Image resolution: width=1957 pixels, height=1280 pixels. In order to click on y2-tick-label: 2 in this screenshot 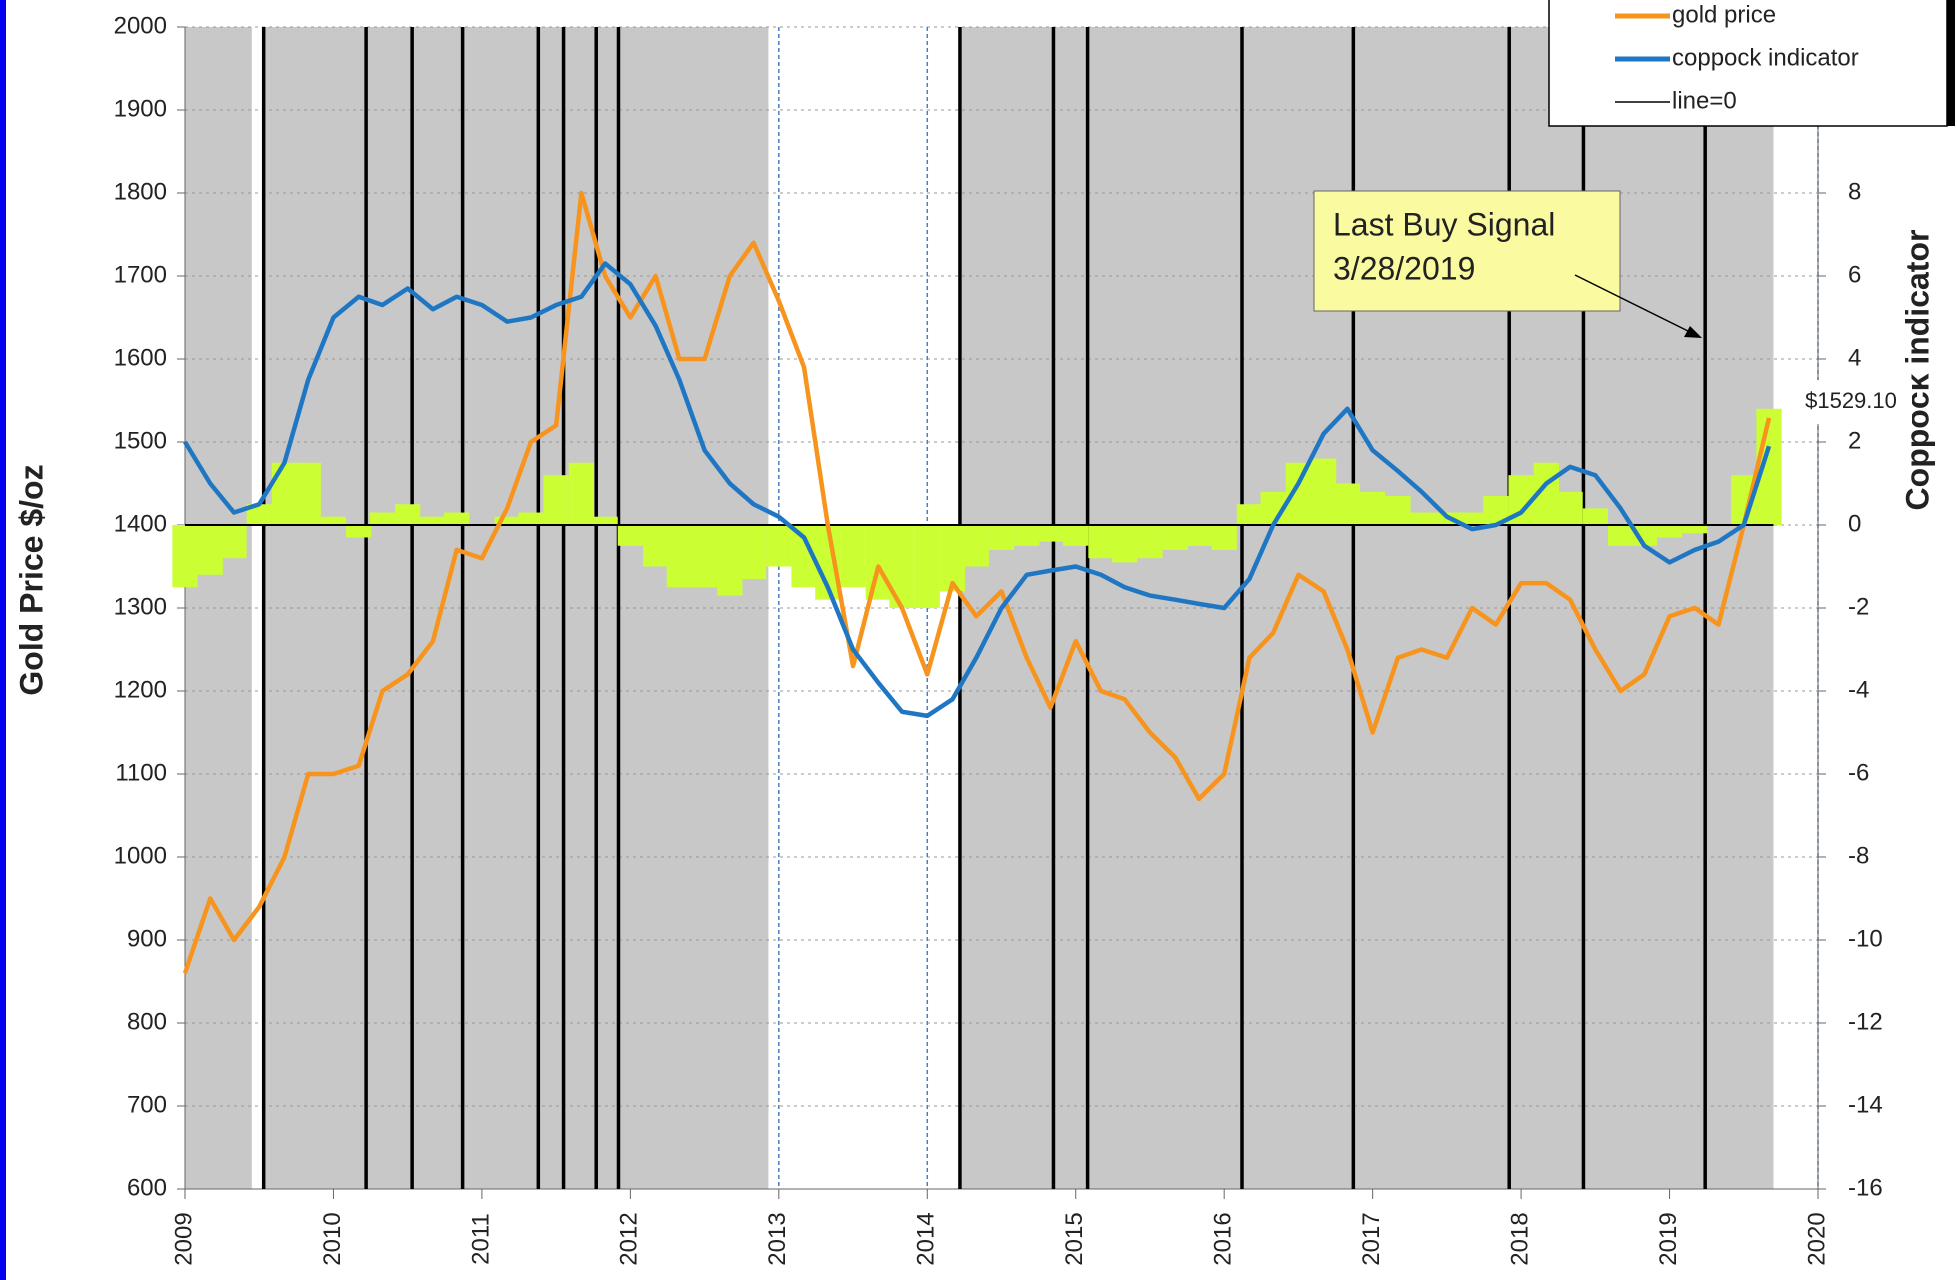, I will do `click(1854, 440)`.